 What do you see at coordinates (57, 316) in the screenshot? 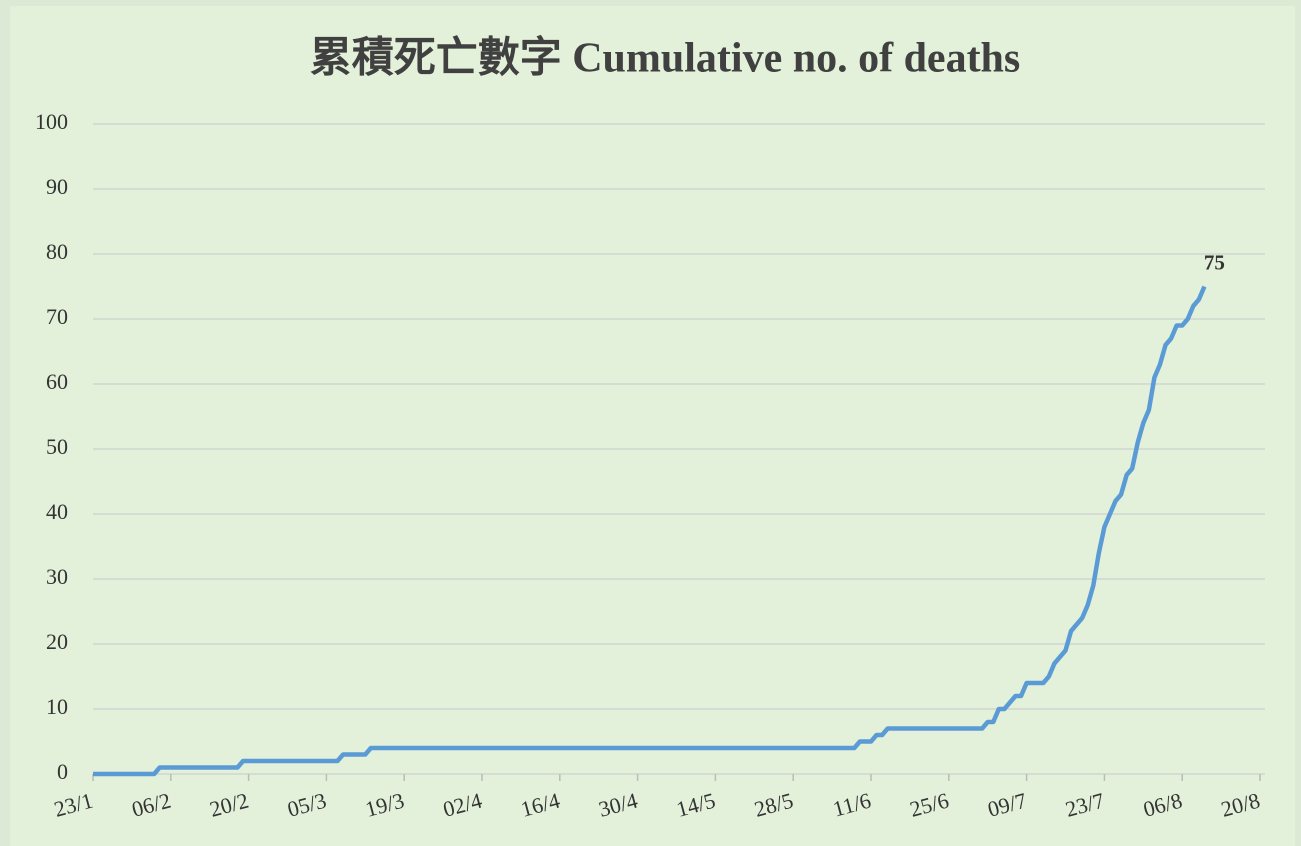
I see `y-tick-label: 70` at bounding box center [57, 316].